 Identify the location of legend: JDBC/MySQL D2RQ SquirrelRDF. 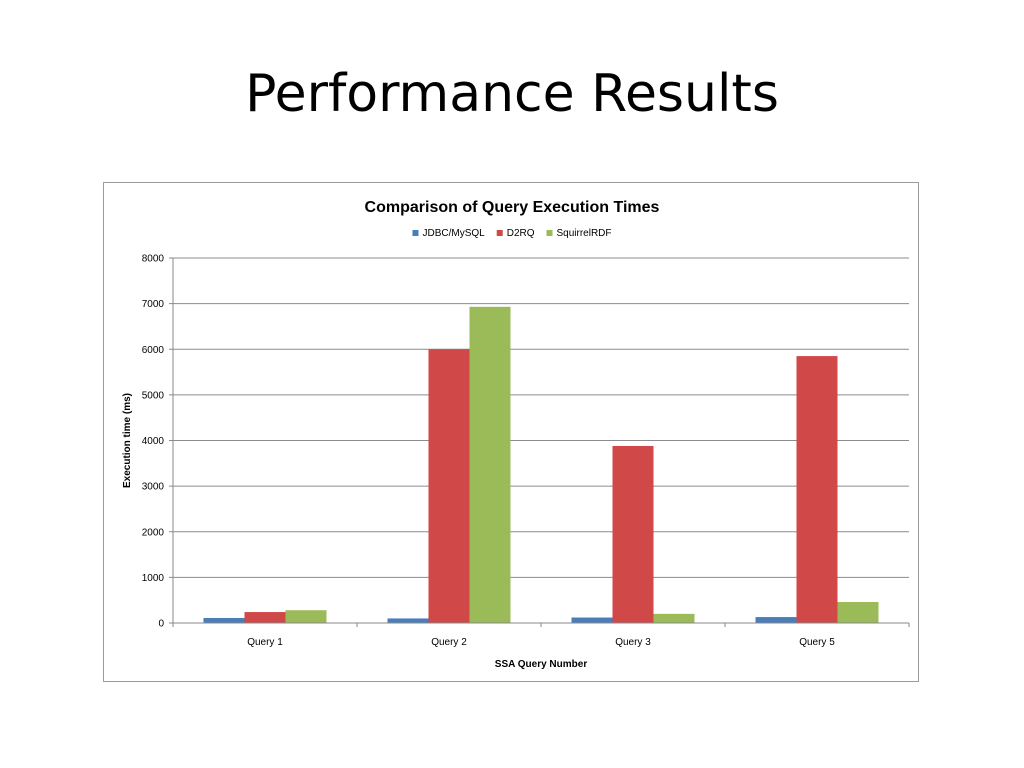
(512, 233).